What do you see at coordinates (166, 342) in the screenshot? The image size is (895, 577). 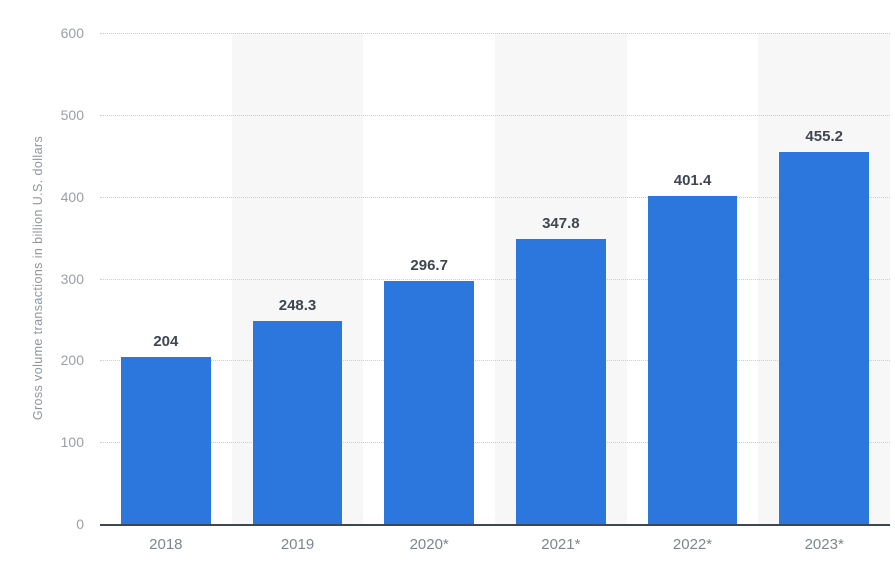 I see `bar-value-label: 204` at bounding box center [166, 342].